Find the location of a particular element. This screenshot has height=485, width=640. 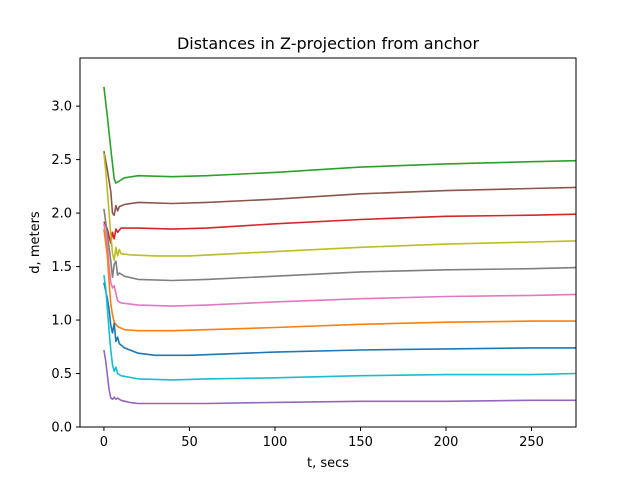

x-tick-label: 250 is located at coordinates (531, 442).